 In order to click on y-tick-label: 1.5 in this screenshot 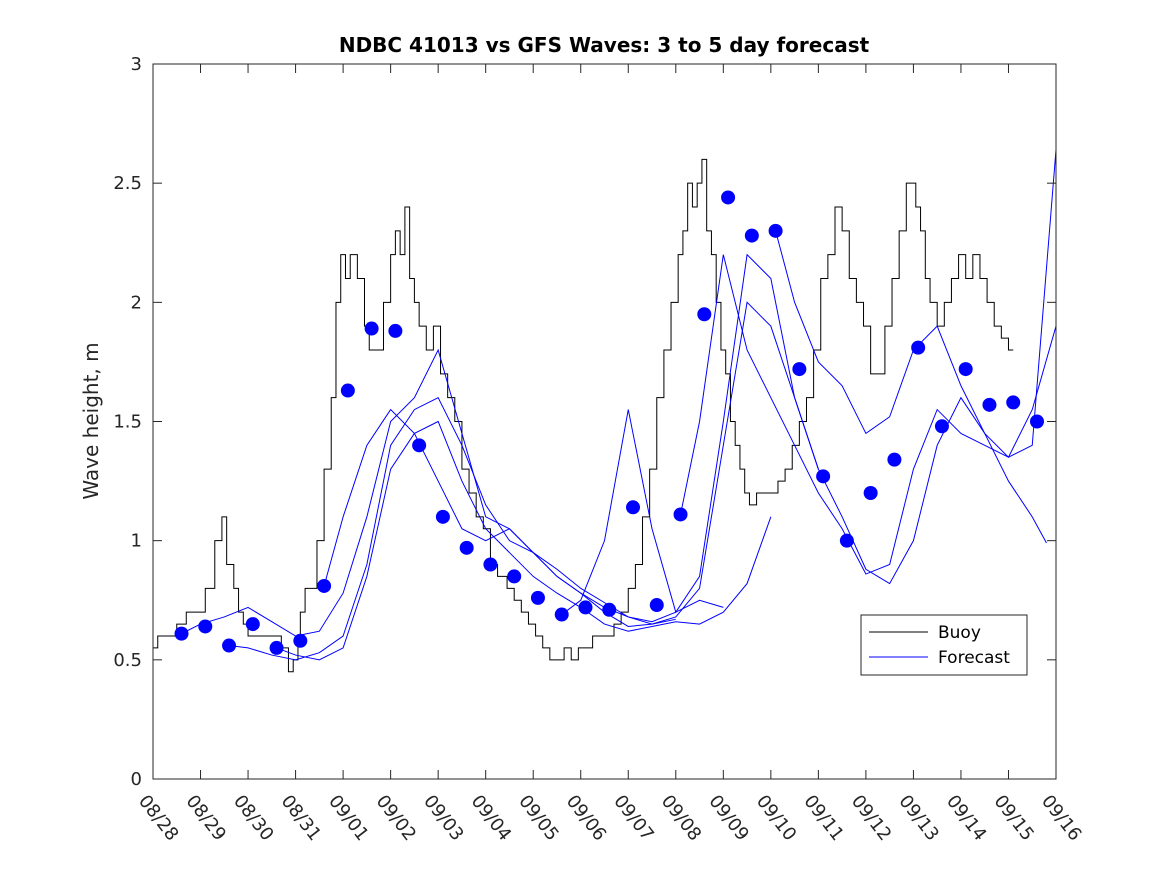, I will do `click(127, 422)`.